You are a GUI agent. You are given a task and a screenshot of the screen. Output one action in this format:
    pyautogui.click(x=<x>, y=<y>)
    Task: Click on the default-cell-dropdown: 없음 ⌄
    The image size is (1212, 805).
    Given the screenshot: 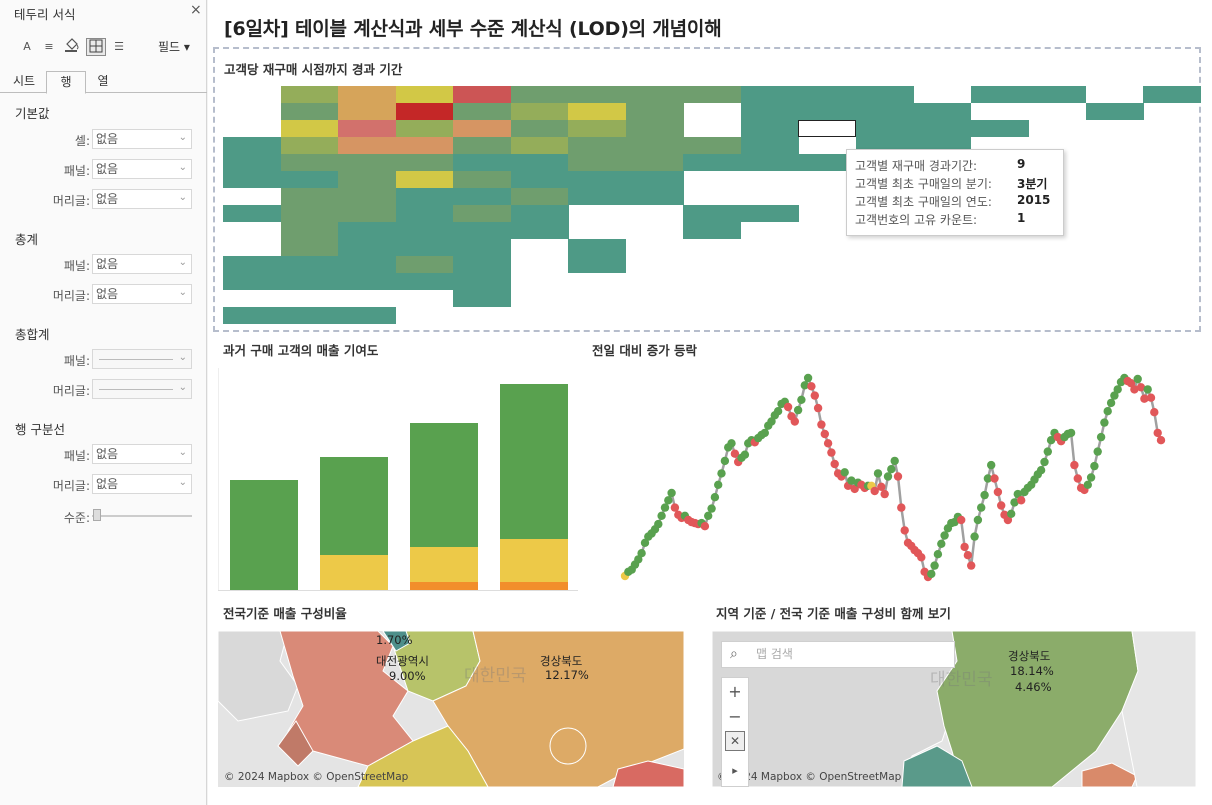 What is the action you would take?
    pyautogui.click(x=142, y=139)
    